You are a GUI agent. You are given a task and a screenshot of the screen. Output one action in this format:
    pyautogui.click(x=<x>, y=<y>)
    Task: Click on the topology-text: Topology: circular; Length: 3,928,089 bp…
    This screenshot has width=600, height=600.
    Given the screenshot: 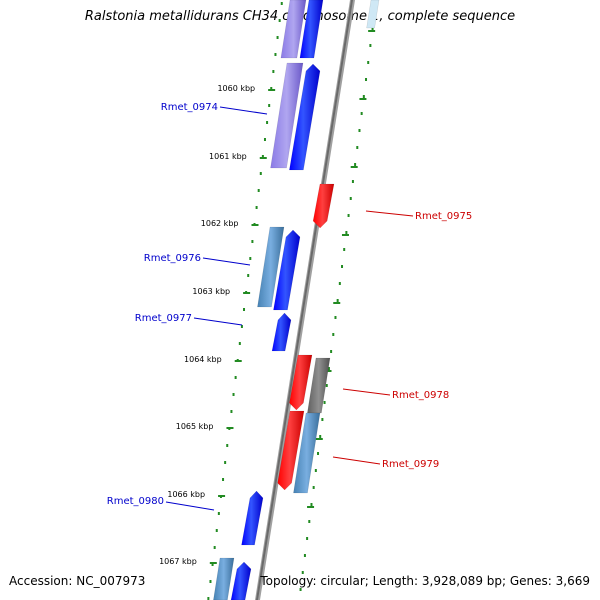 What is the action you would take?
    pyautogui.click(x=425, y=581)
    